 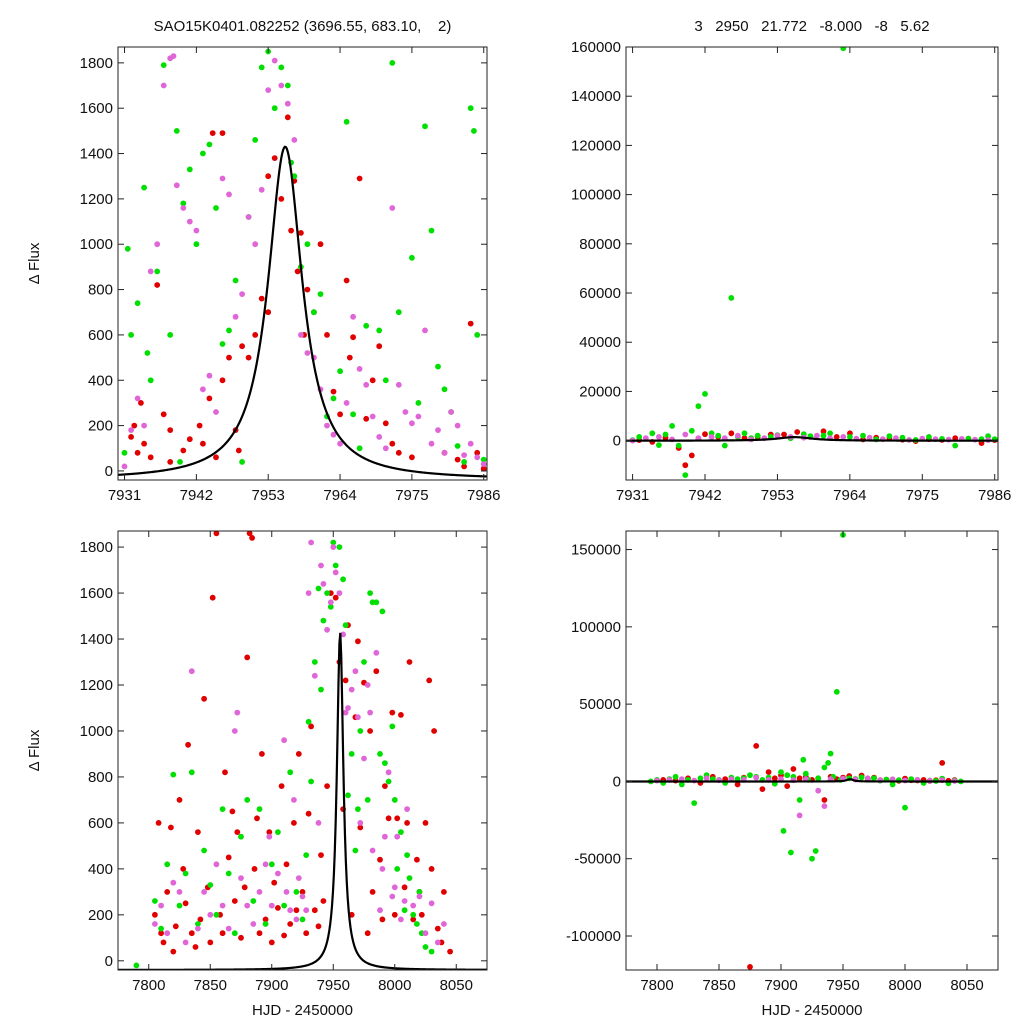 What do you see at coordinates (96, 593) in the screenshot?
I see `y-tick-label: 1600` at bounding box center [96, 593].